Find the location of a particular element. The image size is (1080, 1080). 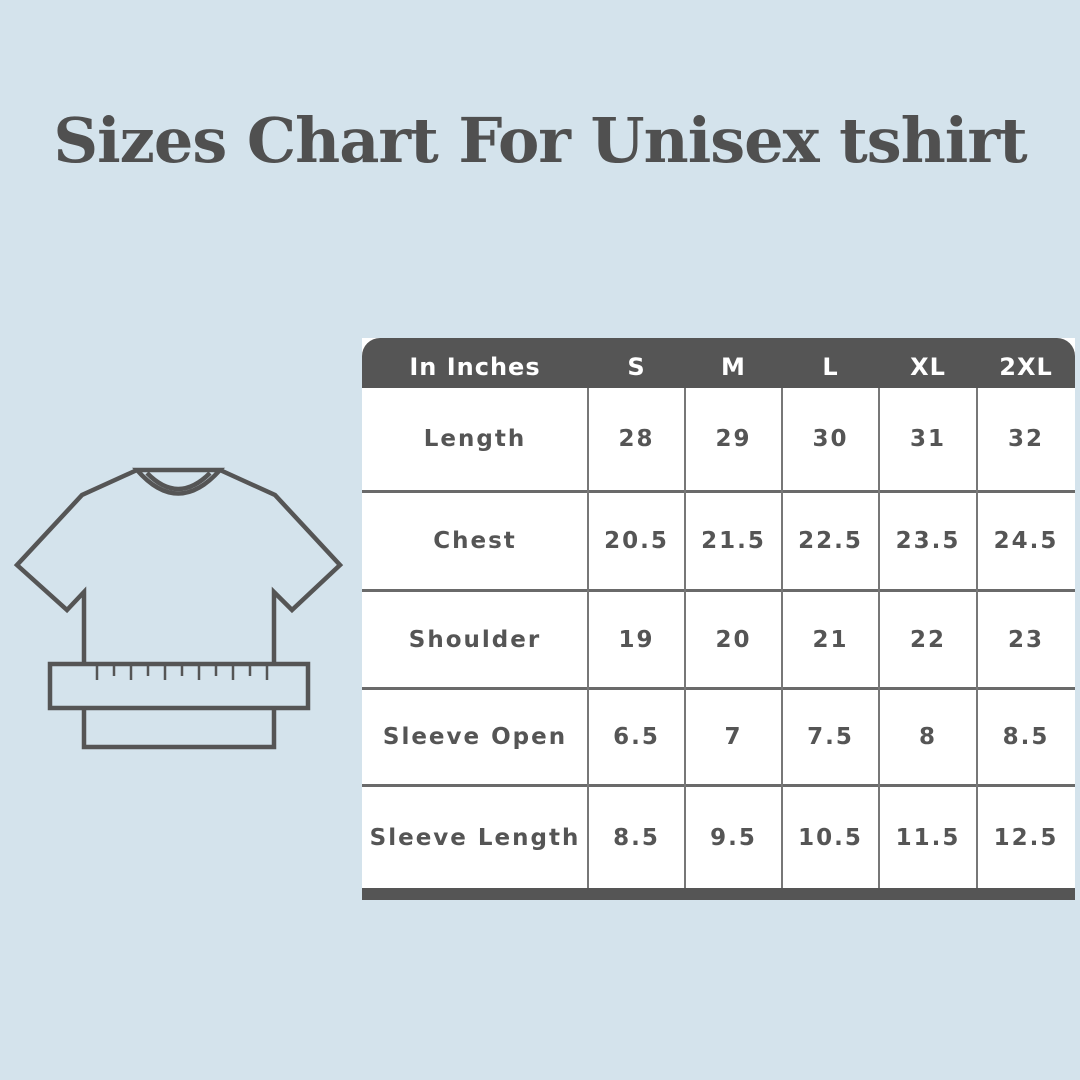

table-cell: 12.5 is located at coordinates (1026, 837).